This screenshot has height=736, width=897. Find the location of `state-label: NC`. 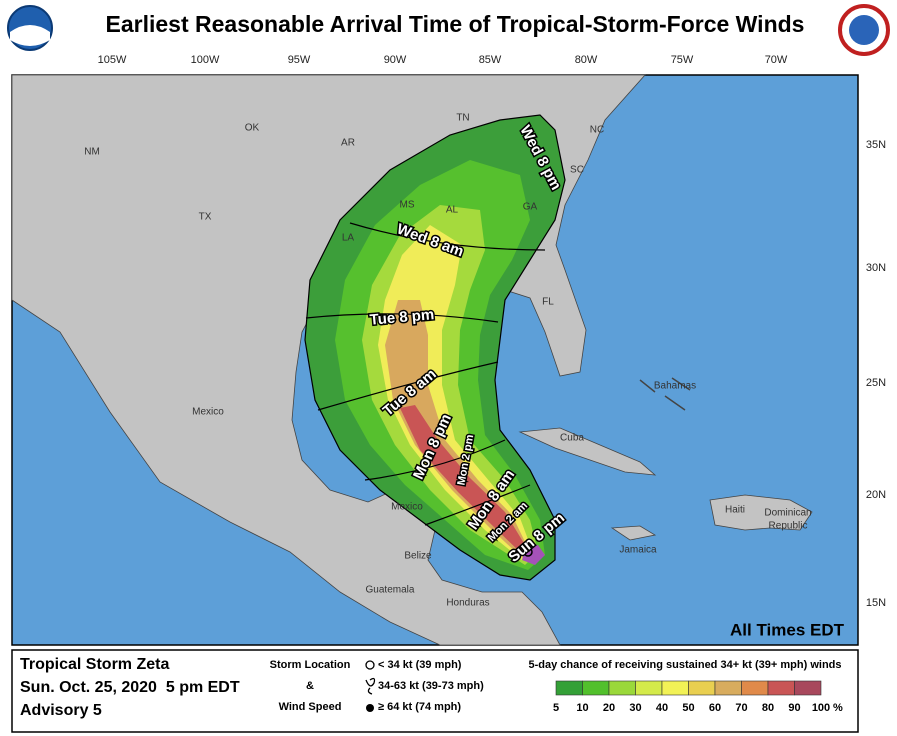

state-label: NC is located at coordinates (597, 130).